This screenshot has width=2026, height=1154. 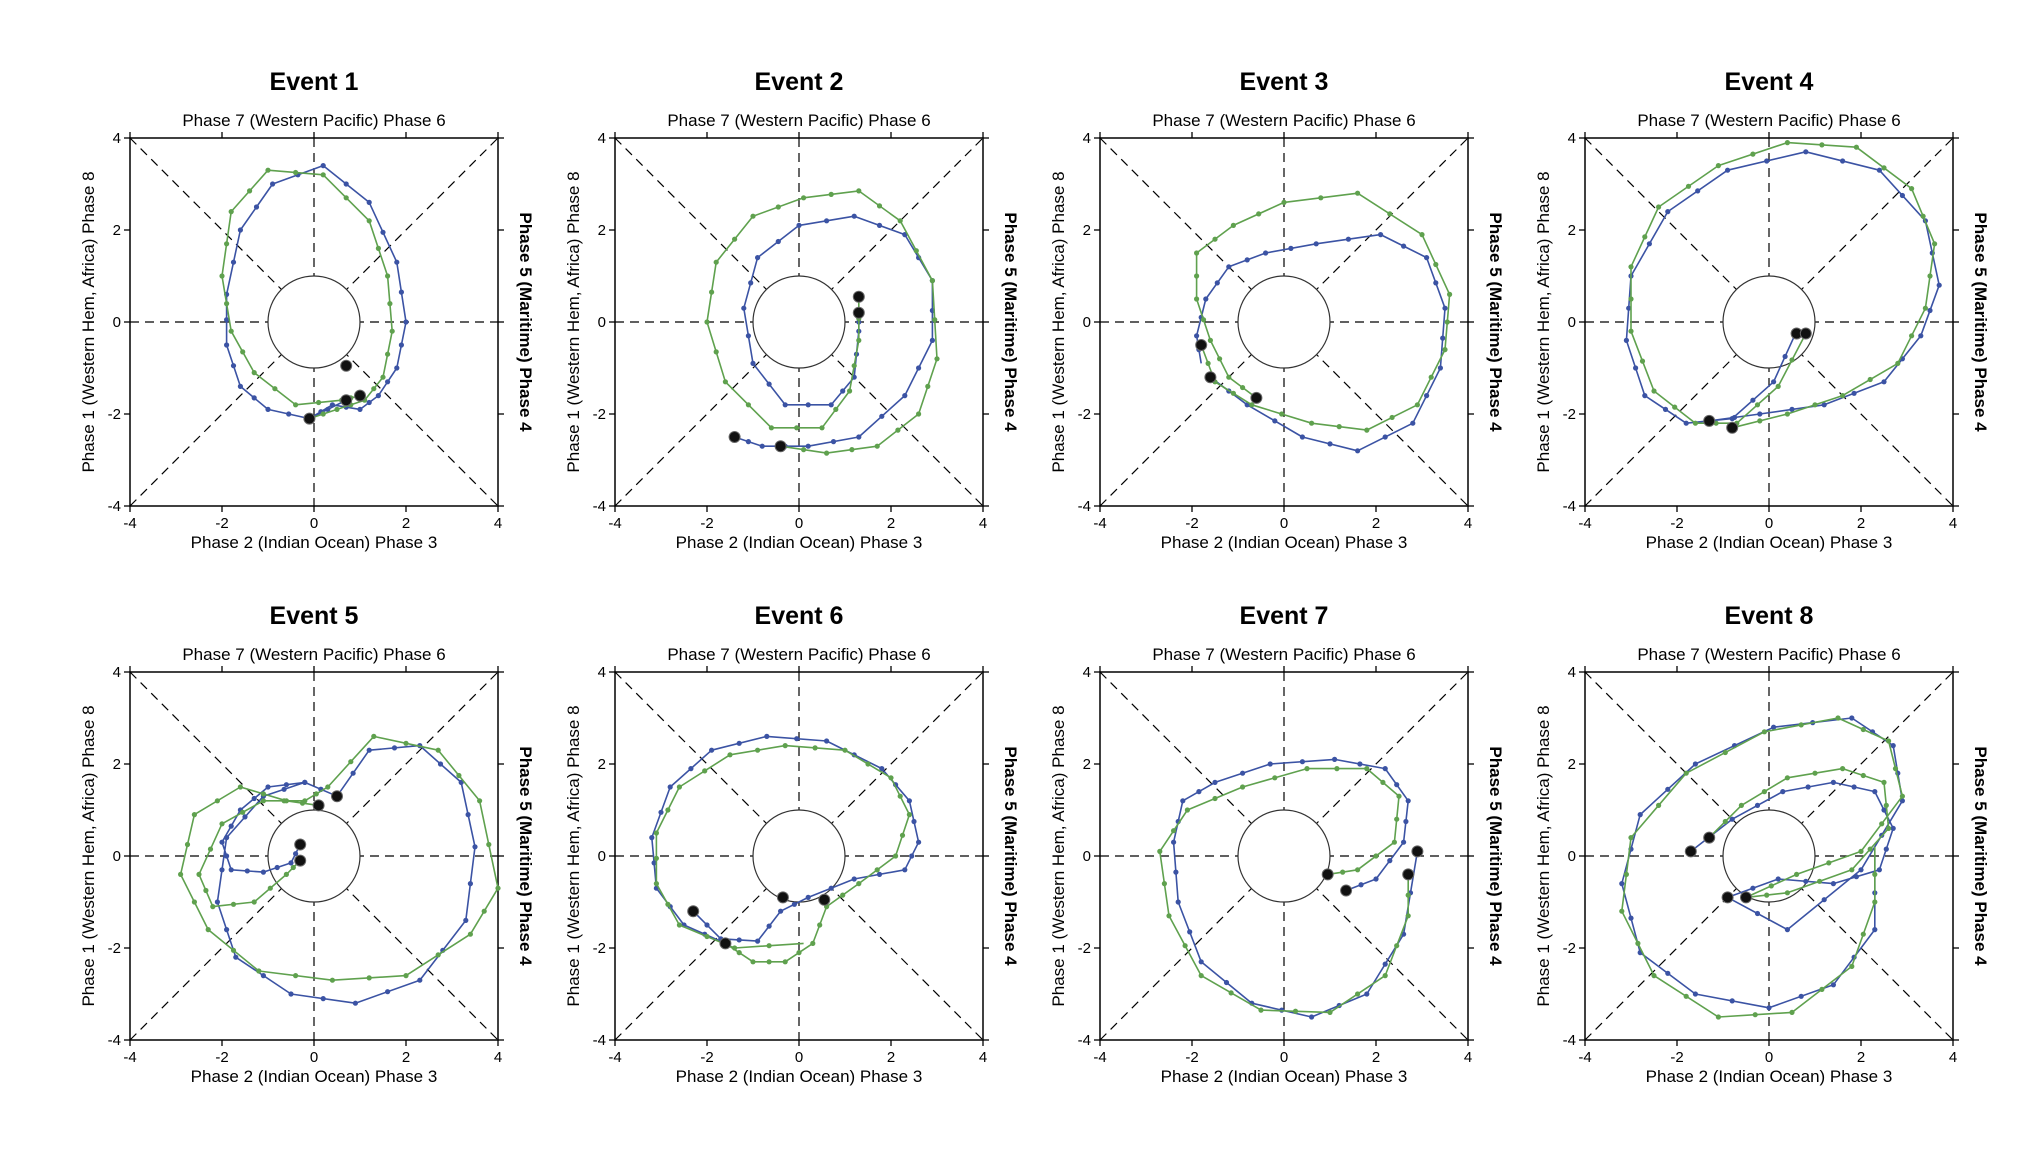 I want to click on left-axis-label: Phase 1 (Western Hem, Africa) Phase 8, so click(x=1543, y=855).